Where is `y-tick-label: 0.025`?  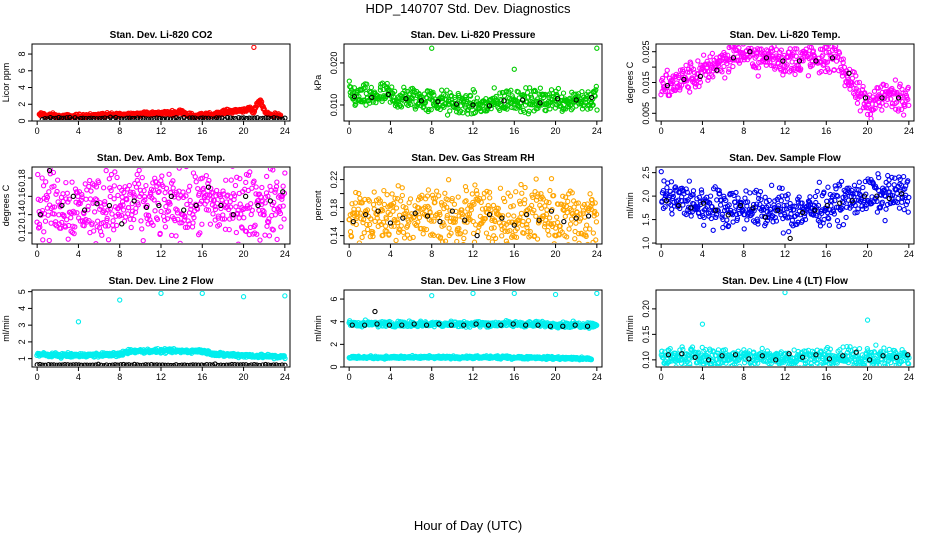
y-tick-label: 0.025 is located at coordinates (646, 51).